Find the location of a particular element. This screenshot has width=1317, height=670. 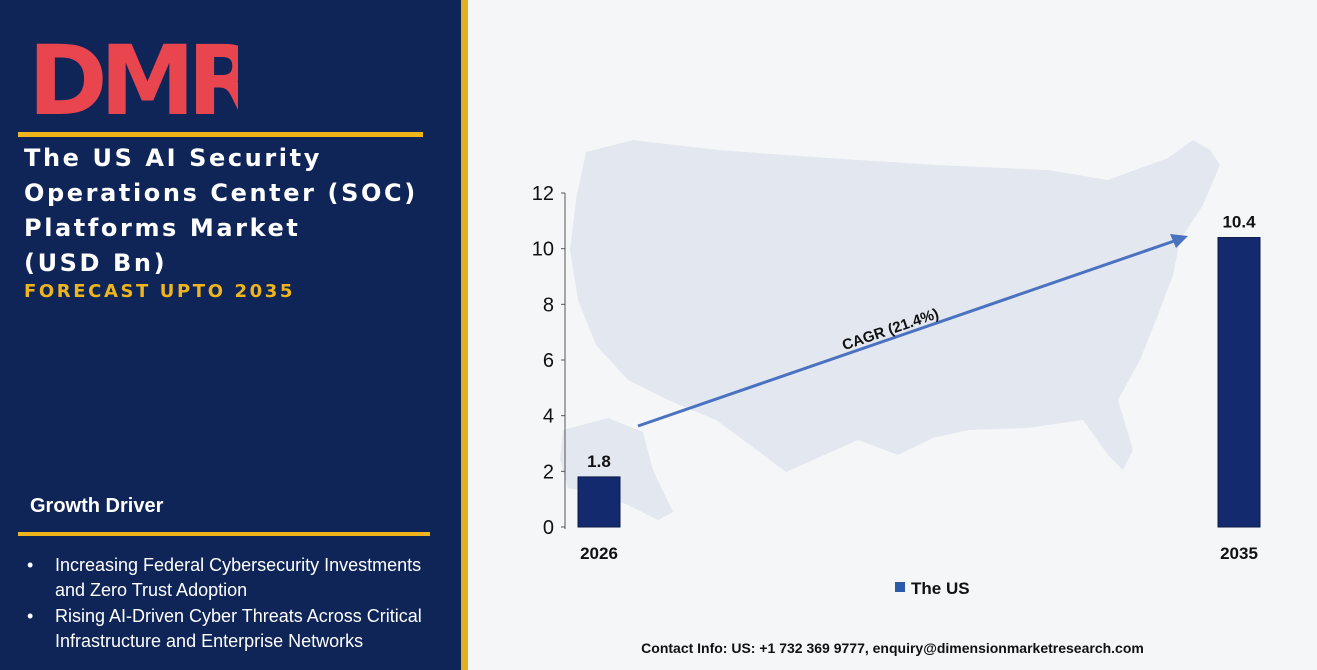

y-tick-label: 2 is located at coordinates (548, 472).